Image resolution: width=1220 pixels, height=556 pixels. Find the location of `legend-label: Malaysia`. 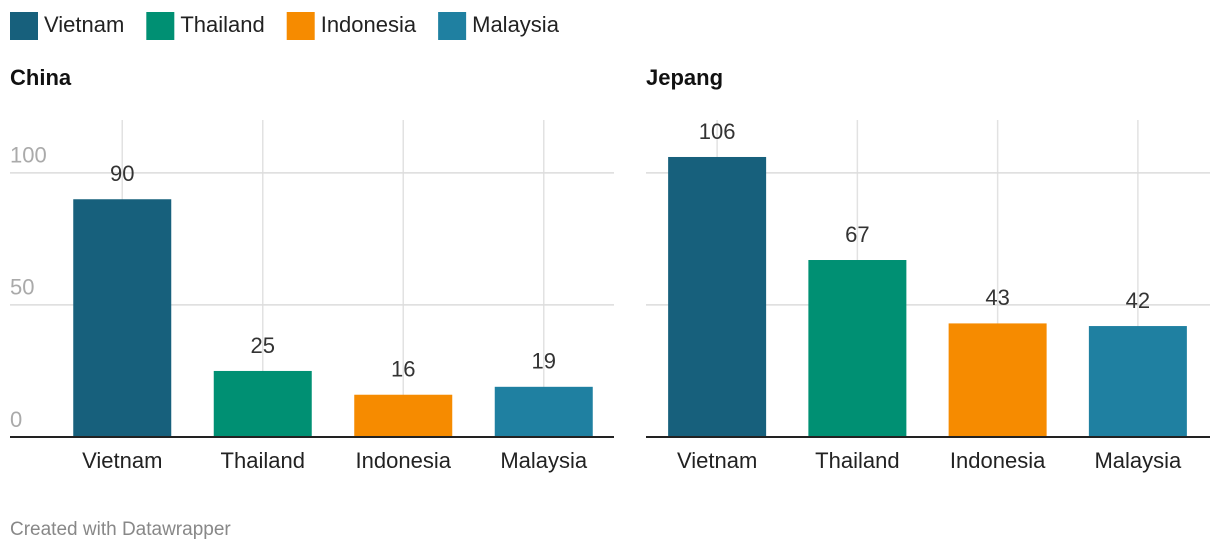

legend-label: Malaysia is located at coordinates (516, 24).